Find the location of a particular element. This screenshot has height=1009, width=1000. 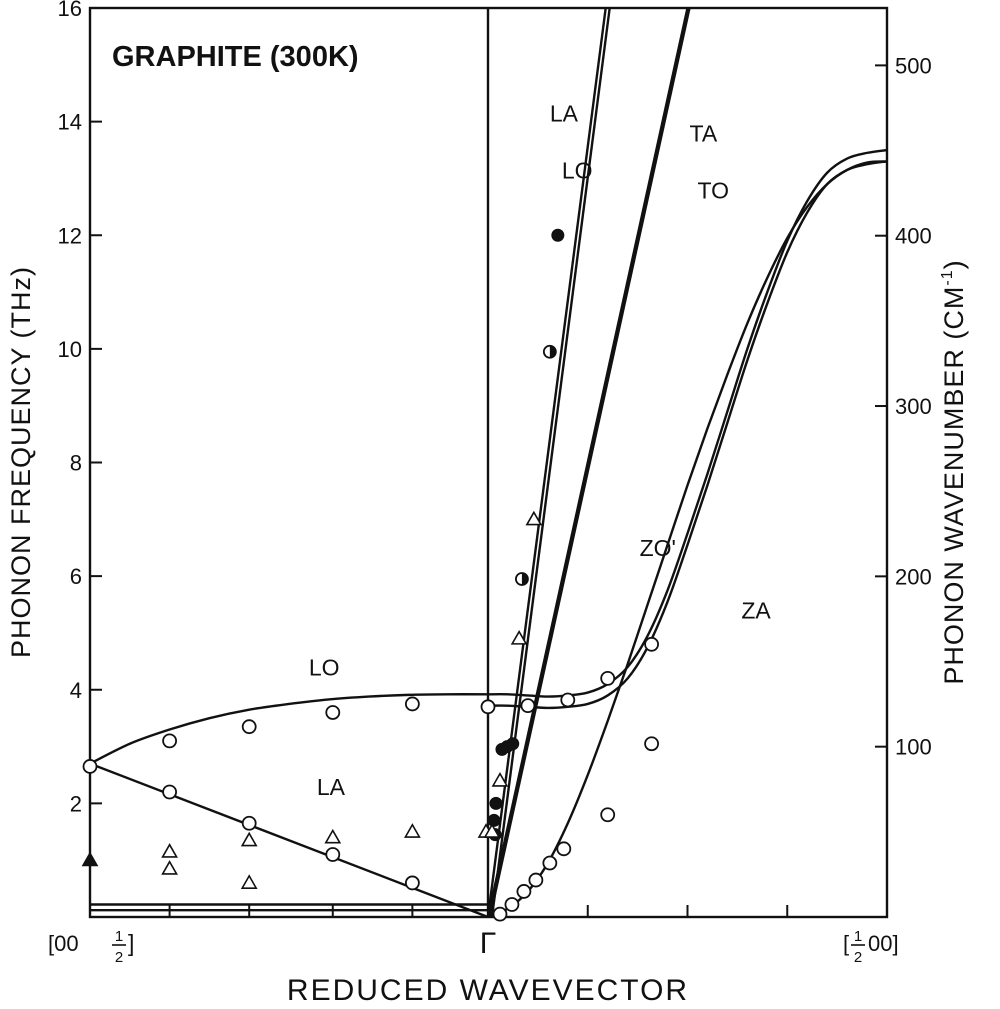

series-la-right-line is located at coordinates (546, 462).